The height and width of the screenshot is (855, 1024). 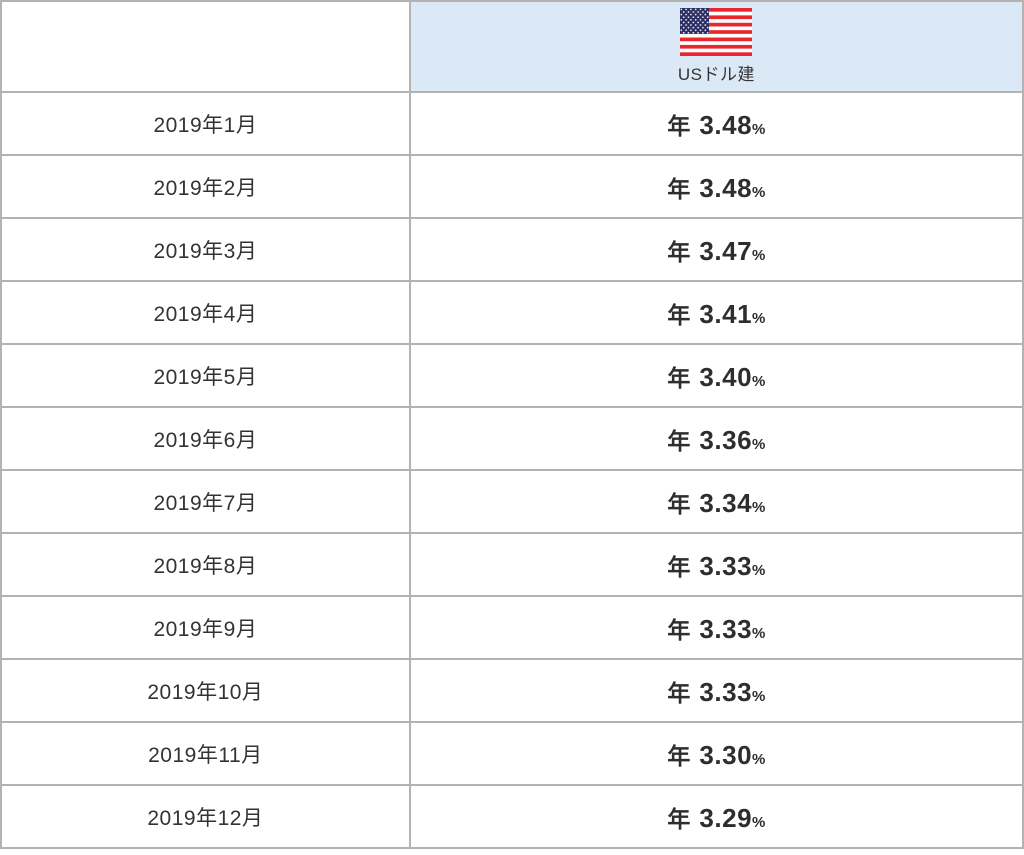 I want to click on rate-value: 3.29, so click(x=726, y=817).